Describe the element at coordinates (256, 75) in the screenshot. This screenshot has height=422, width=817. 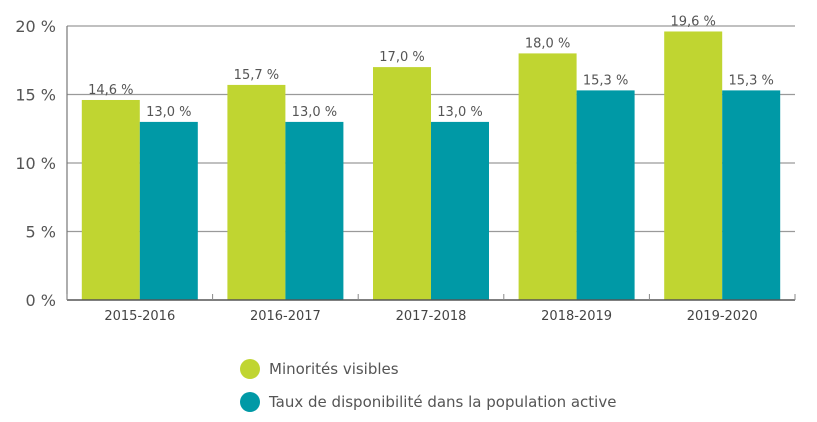
I see `data-label: 15,7 %` at that location.